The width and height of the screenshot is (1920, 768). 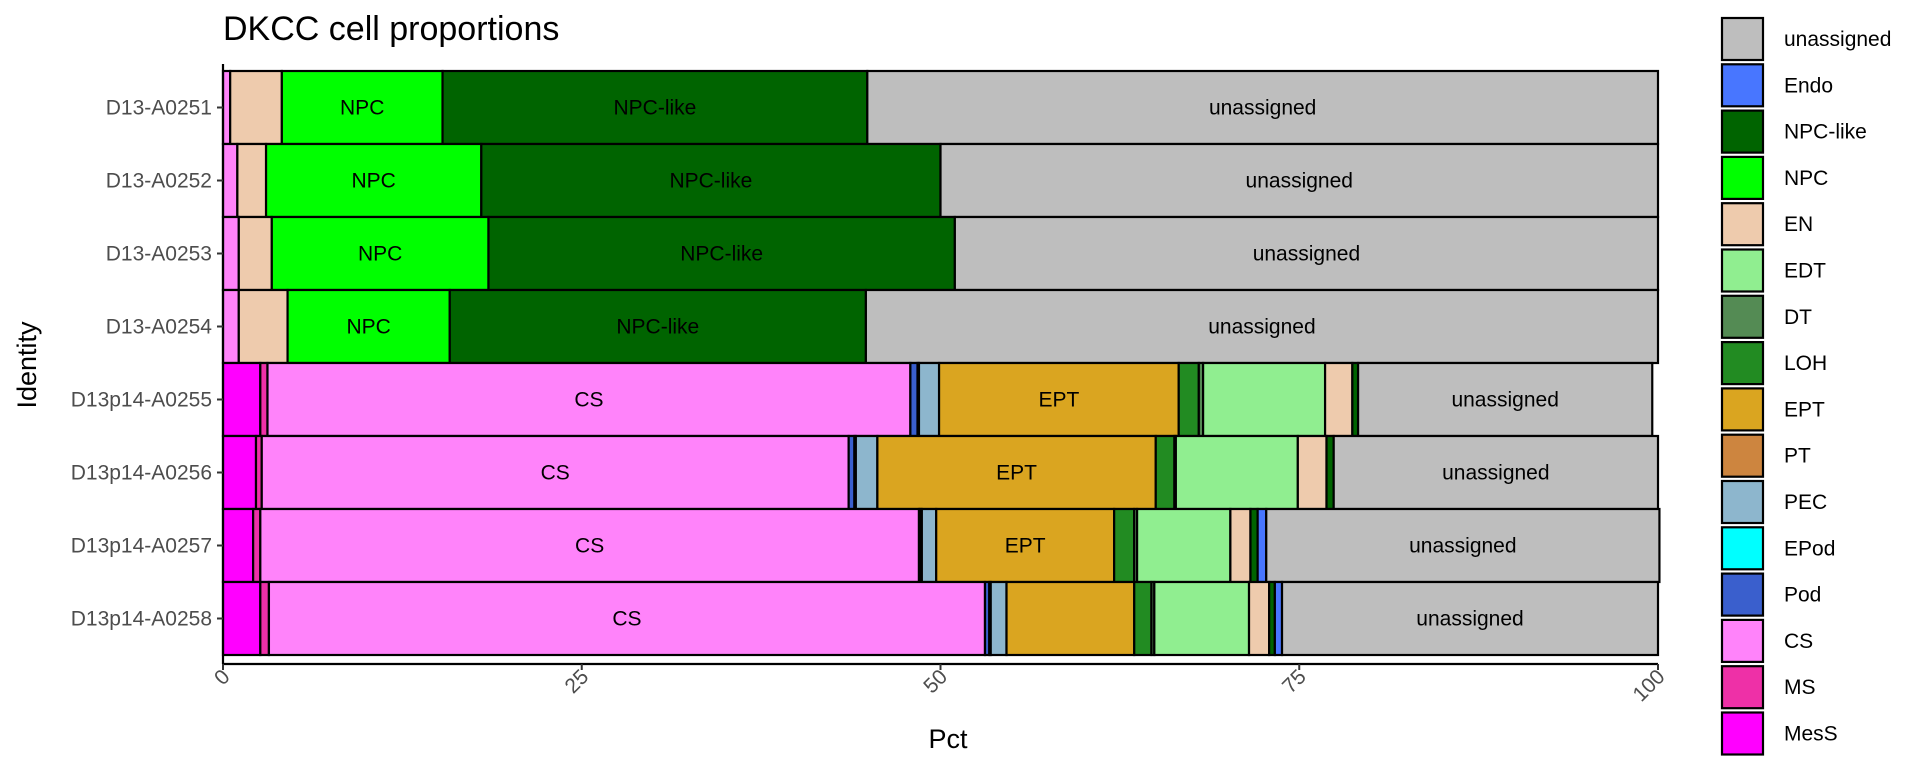 I want to click on legend-key-loh, so click(x=1742, y=363).